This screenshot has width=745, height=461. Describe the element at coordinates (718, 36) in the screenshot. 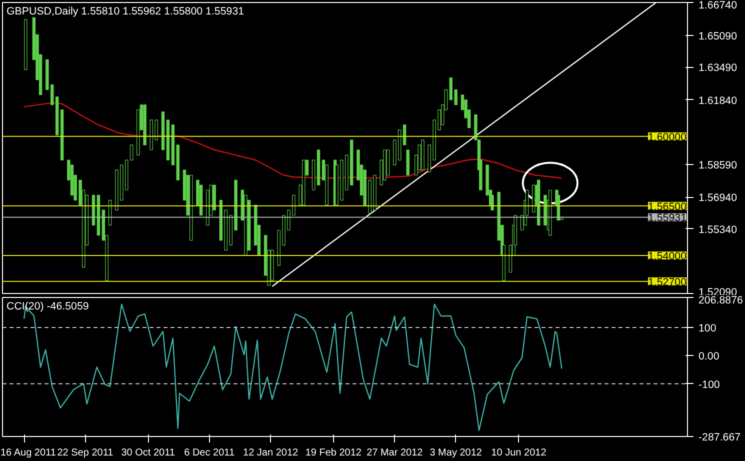

I see `y-tick-label: 1.65090` at that location.